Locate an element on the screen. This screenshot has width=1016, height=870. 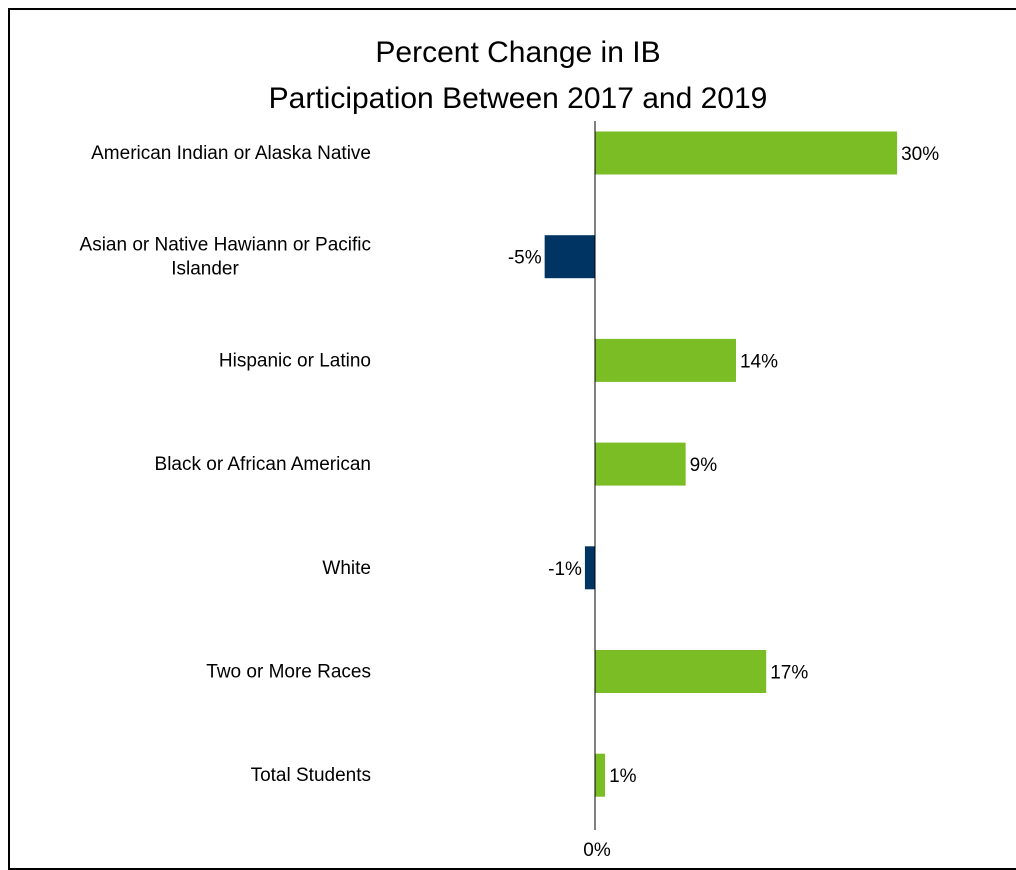
value-label-1: -5% is located at coordinates (525, 258).